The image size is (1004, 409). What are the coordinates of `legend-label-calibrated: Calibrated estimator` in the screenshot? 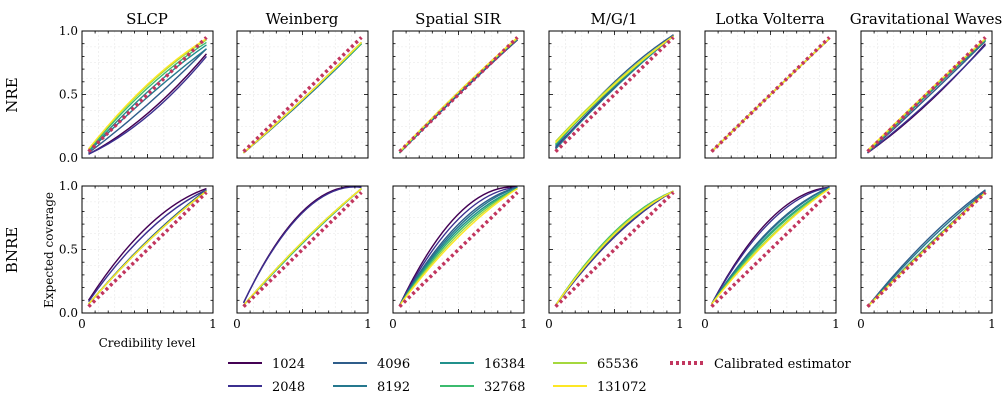 It's located at (783, 364).